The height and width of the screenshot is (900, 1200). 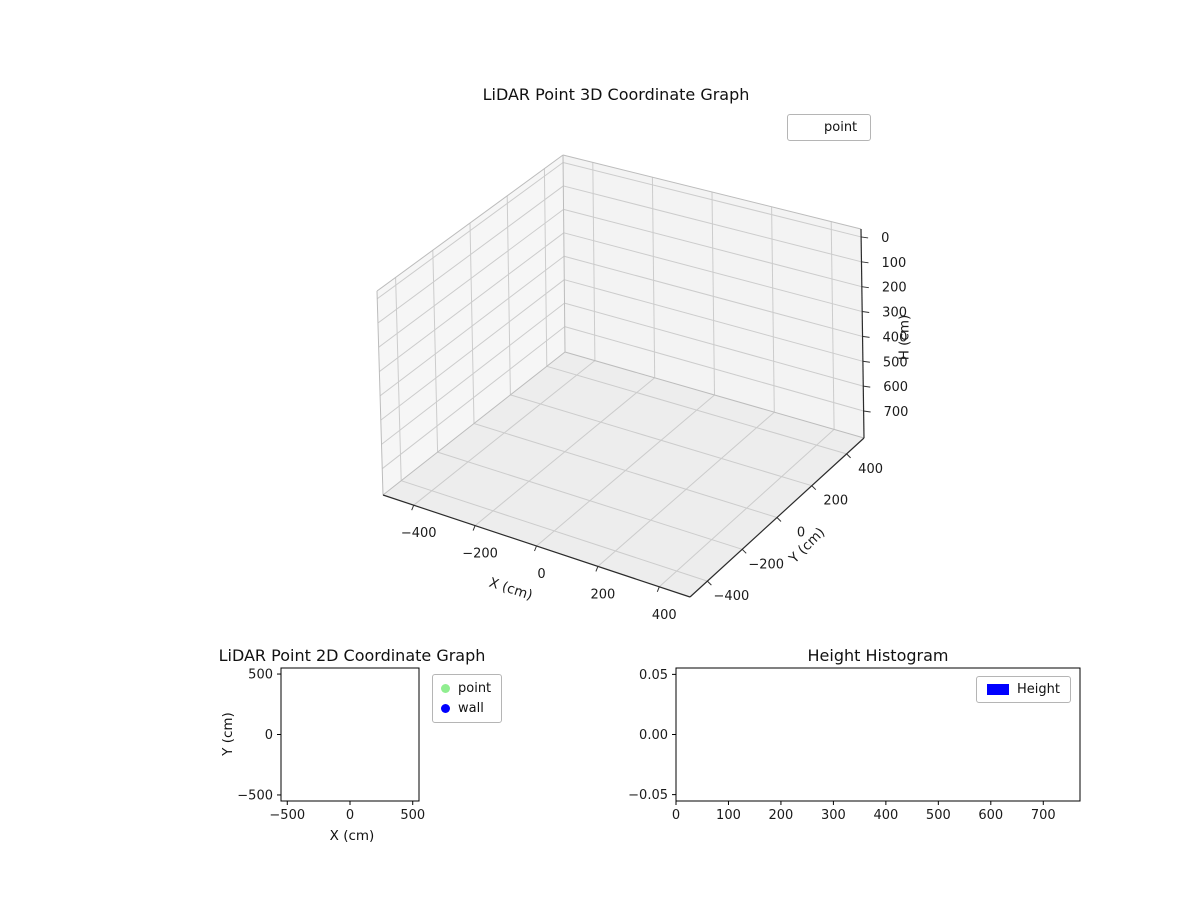 What do you see at coordinates (445, 708) in the screenshot?
I see `wall-marker-icon` at bounding box center [445, 708].